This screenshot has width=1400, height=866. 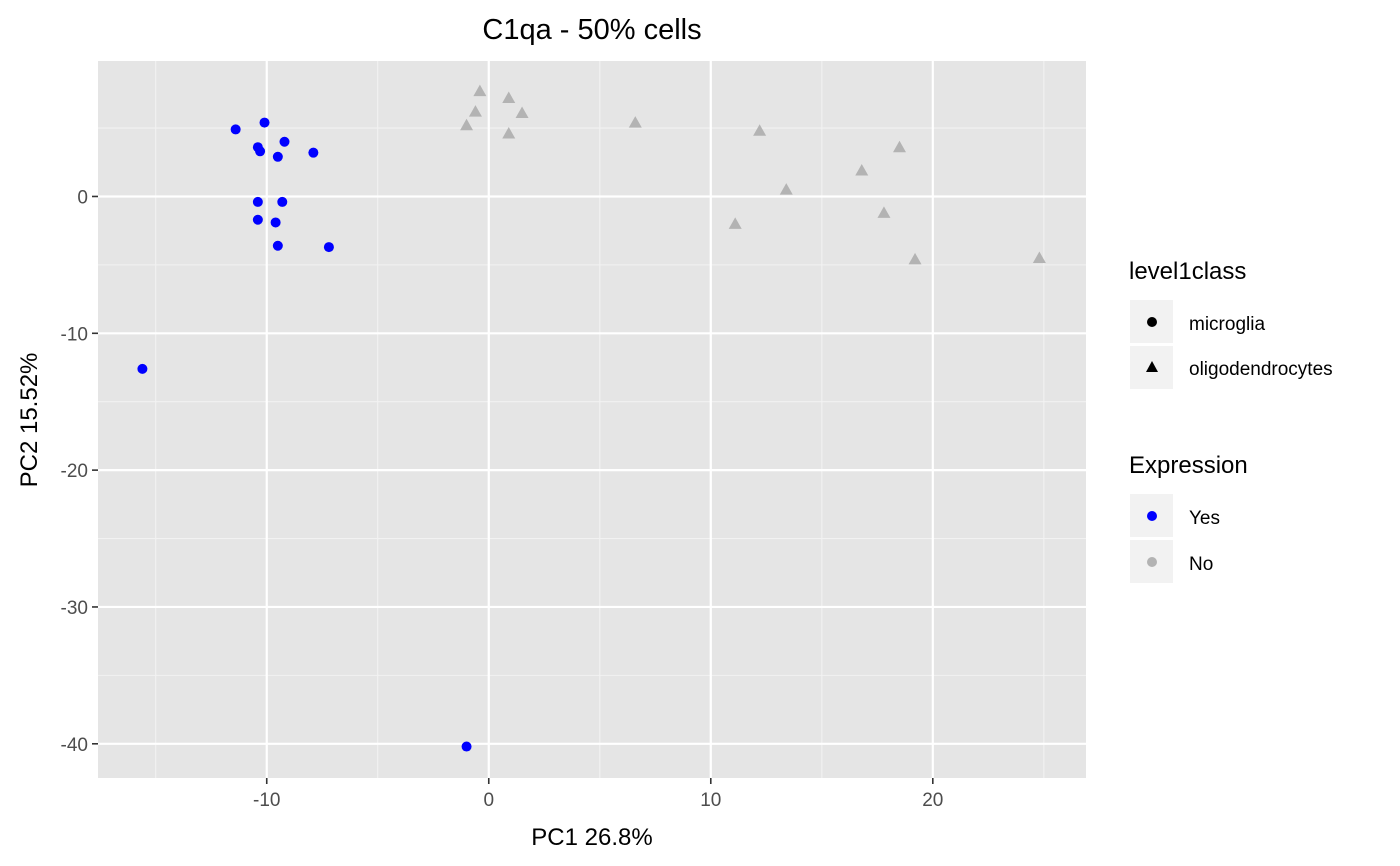 What do you see at coordinates (932, 800) in the screenshot?
I see `x-tick-label: 20` at bounding box center [932, 800].